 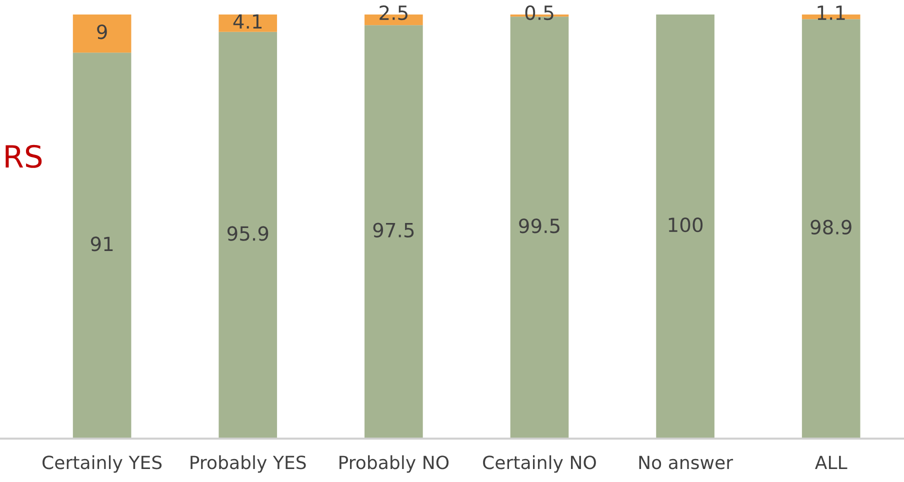 I want to click on data-label: 95.9, so click(x=247, y=233).